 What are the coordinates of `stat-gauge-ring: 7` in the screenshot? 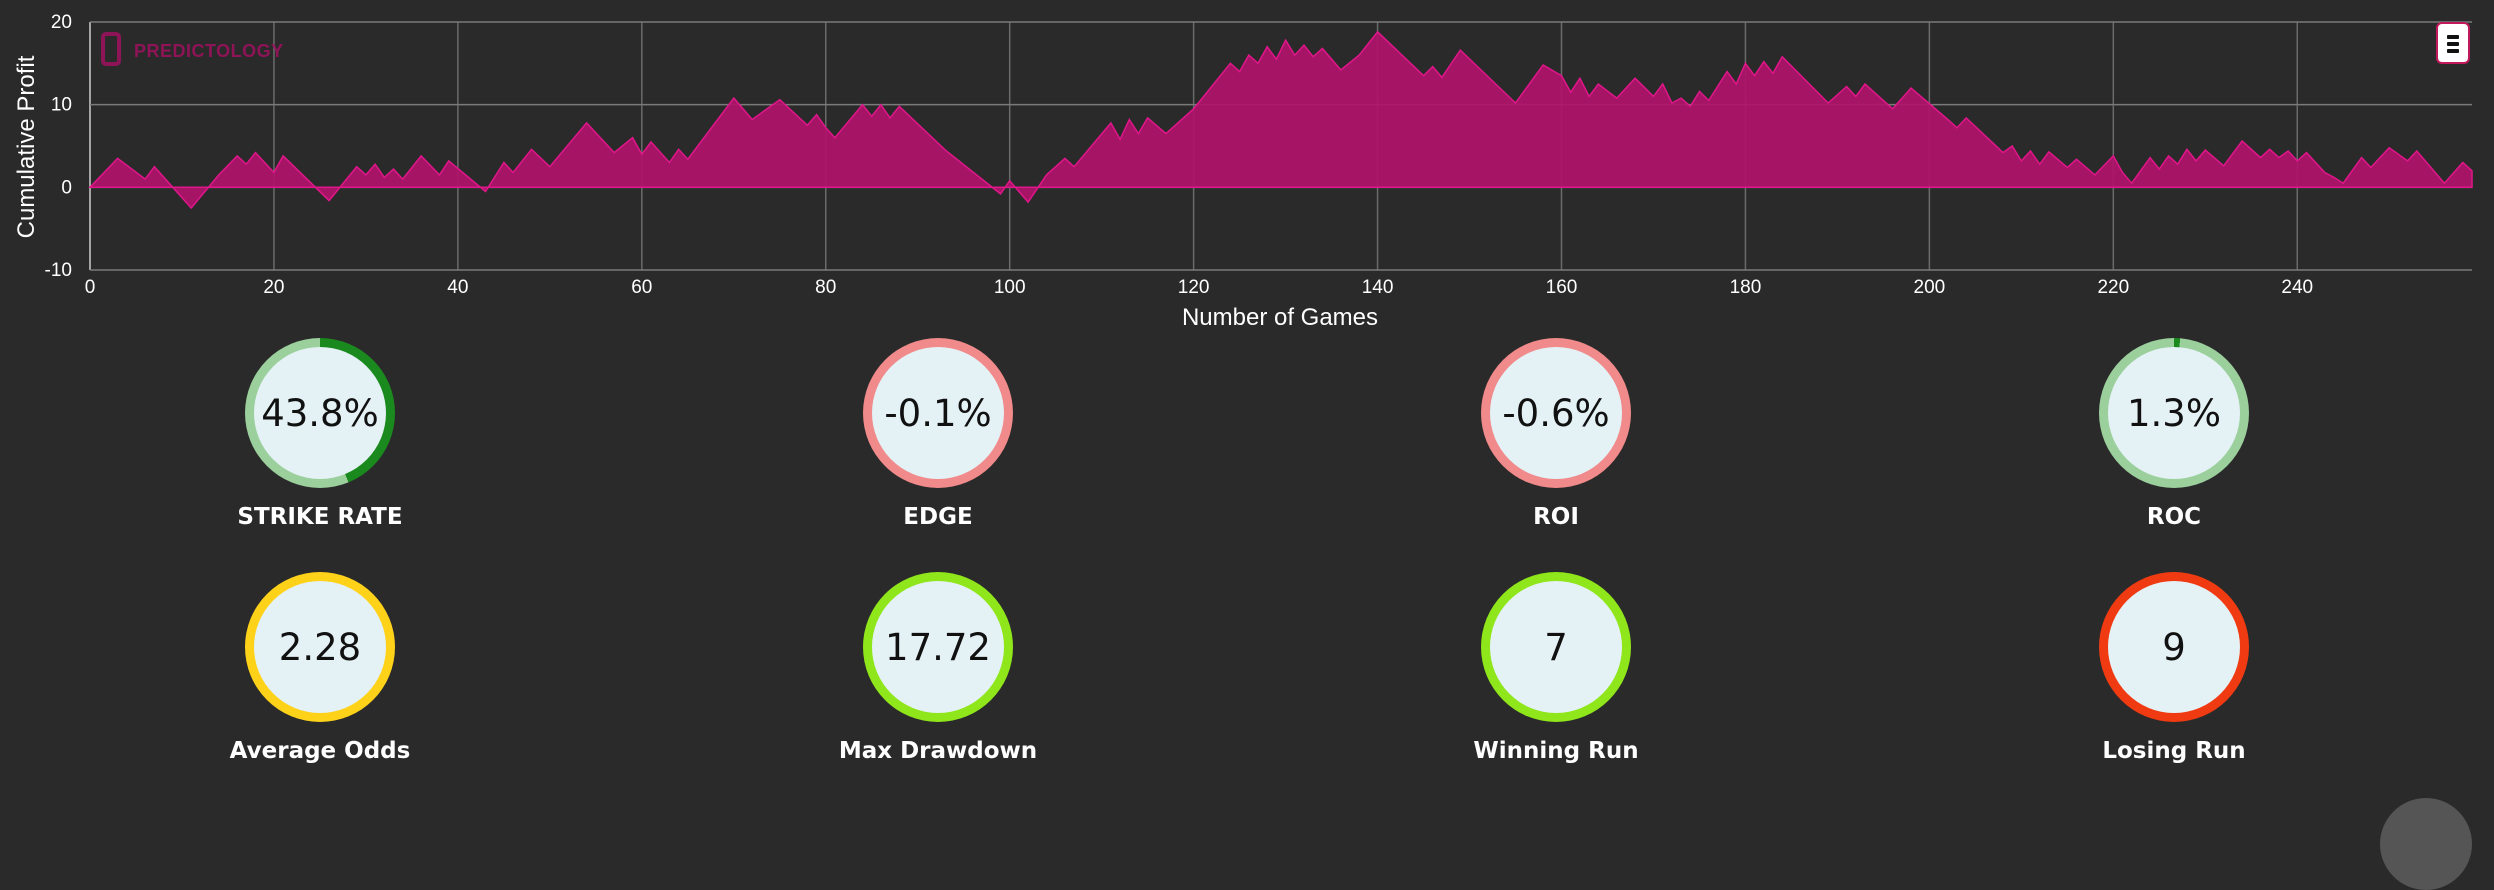 It's located at (1556, 647).